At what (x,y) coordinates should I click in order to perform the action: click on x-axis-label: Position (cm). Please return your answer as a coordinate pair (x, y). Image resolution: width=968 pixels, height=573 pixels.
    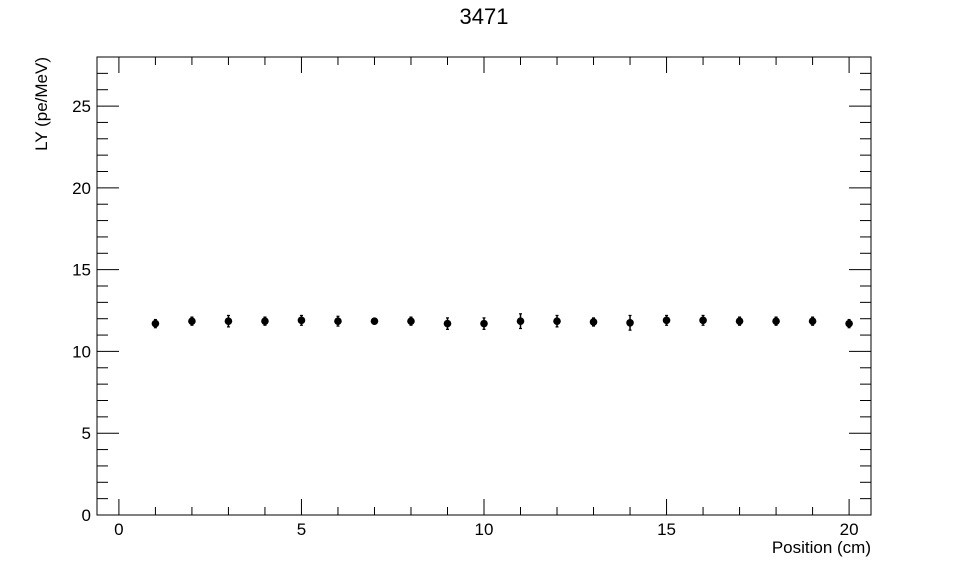
    Looking at the image, I should click on (821, 547).